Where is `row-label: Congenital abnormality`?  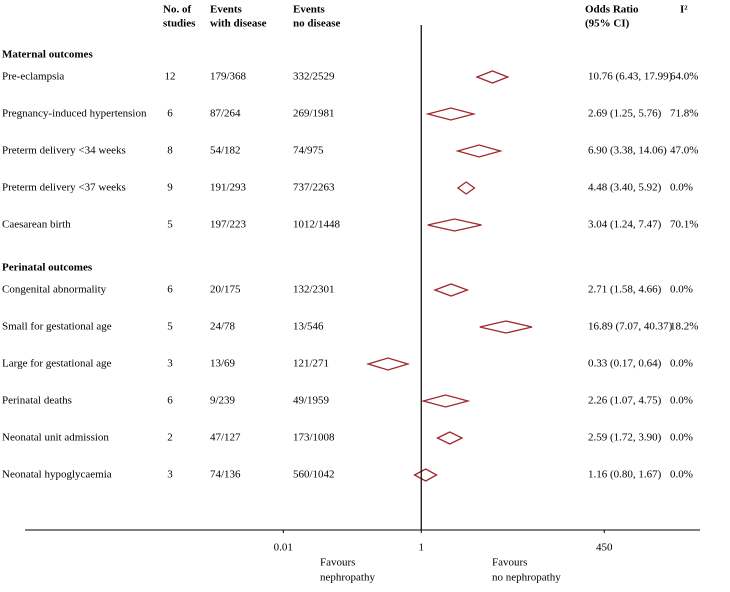
row-label: Congenital abnormality is located at coordinates (54, 290).